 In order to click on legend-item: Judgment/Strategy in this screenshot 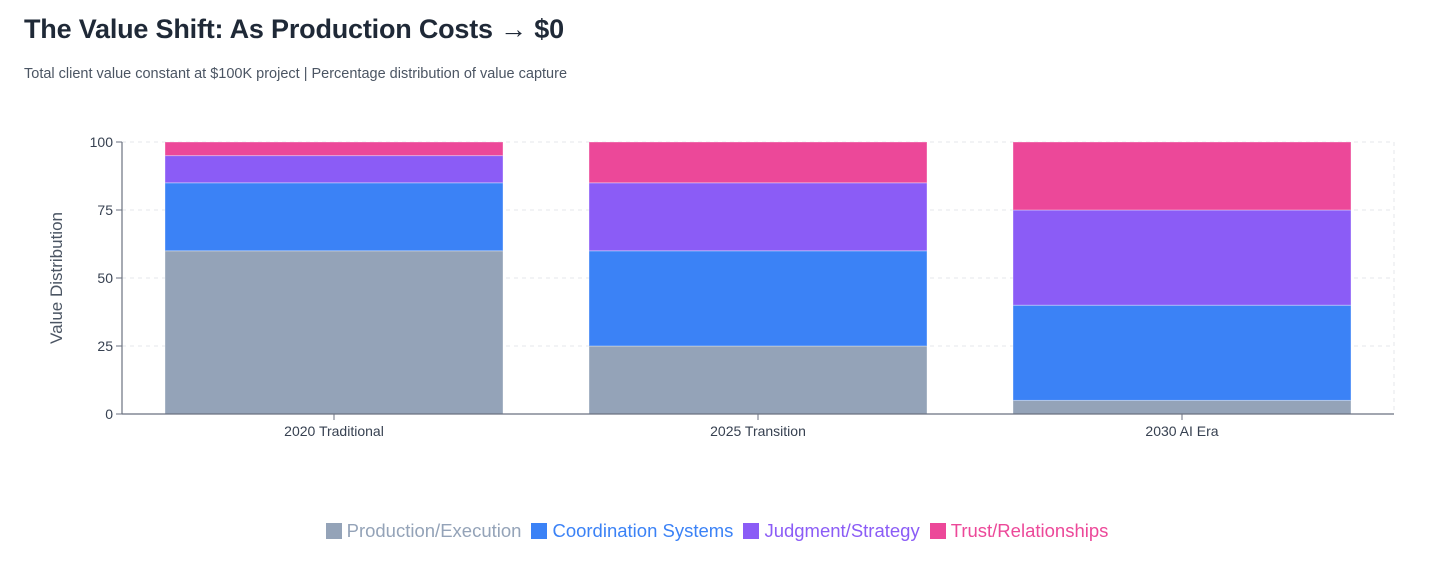, I will do `click(831, 531)`.